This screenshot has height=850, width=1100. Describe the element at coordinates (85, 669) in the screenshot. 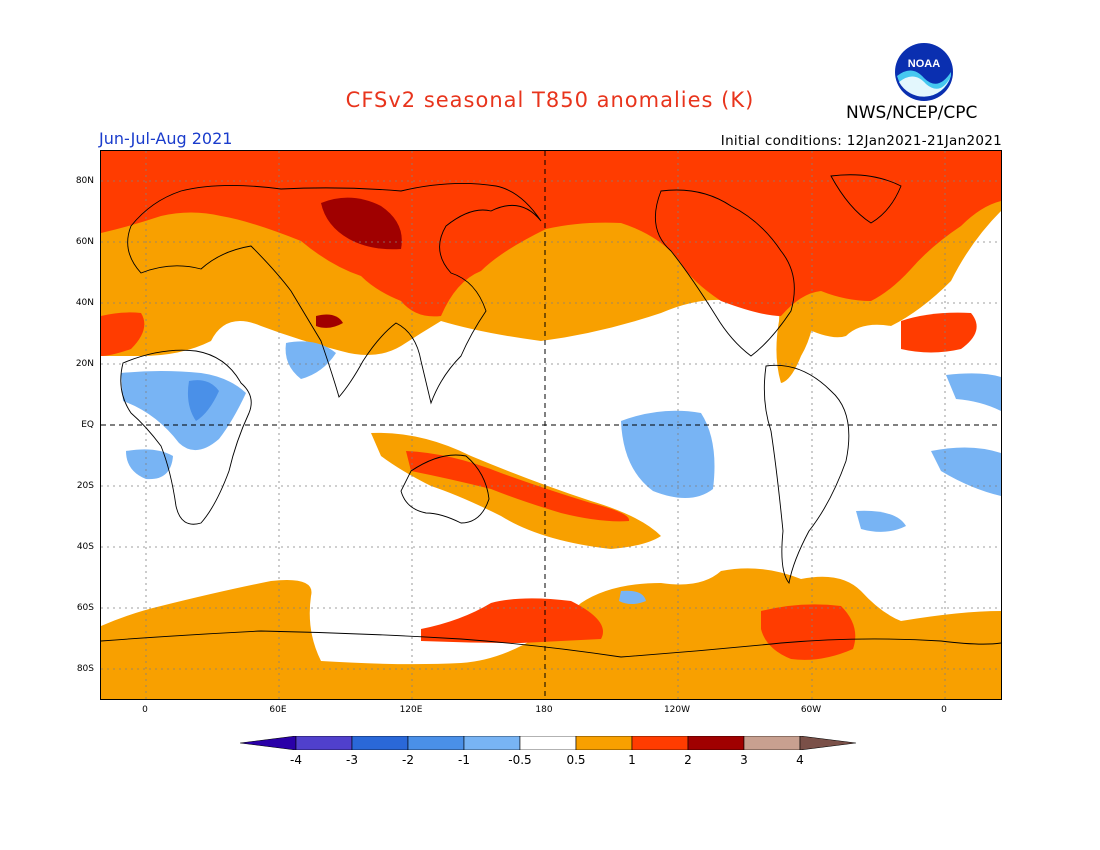

I see `lat-label-80s: 80S` at that location.